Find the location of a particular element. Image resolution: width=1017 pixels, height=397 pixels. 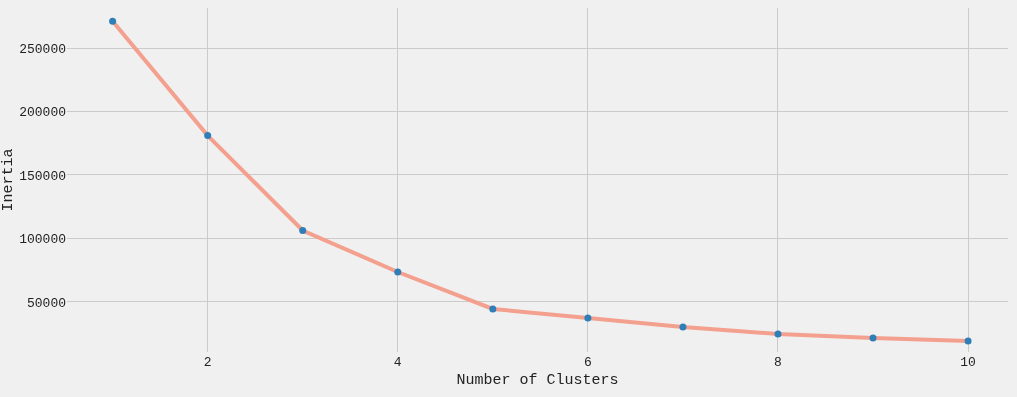

y-tick-label: 100000 is located at coordinates (42, 240).